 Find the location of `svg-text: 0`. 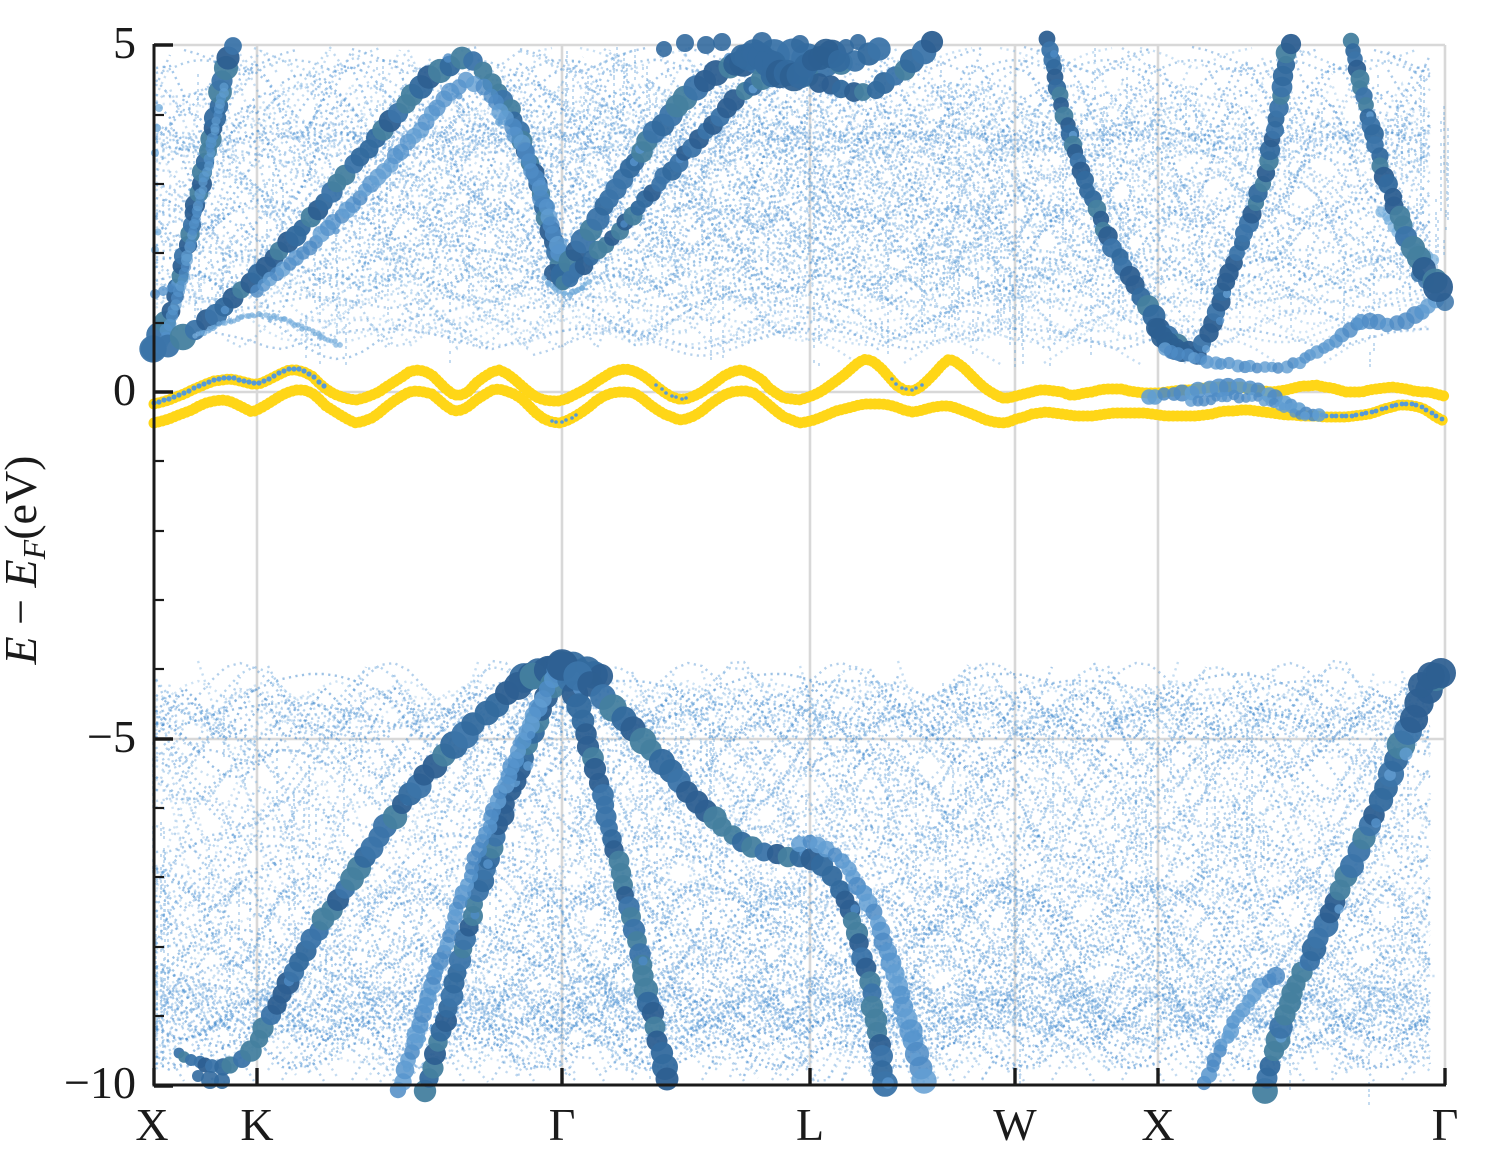

svg-text: 0 is located at coordinates (124, 389).